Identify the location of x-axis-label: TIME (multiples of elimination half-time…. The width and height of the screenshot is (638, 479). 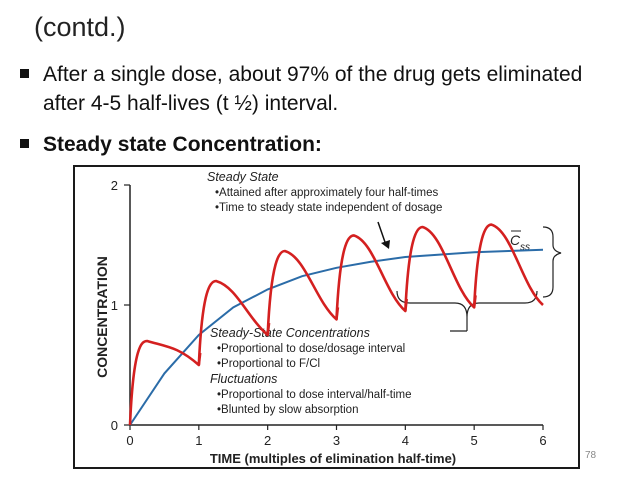
(333, 458).